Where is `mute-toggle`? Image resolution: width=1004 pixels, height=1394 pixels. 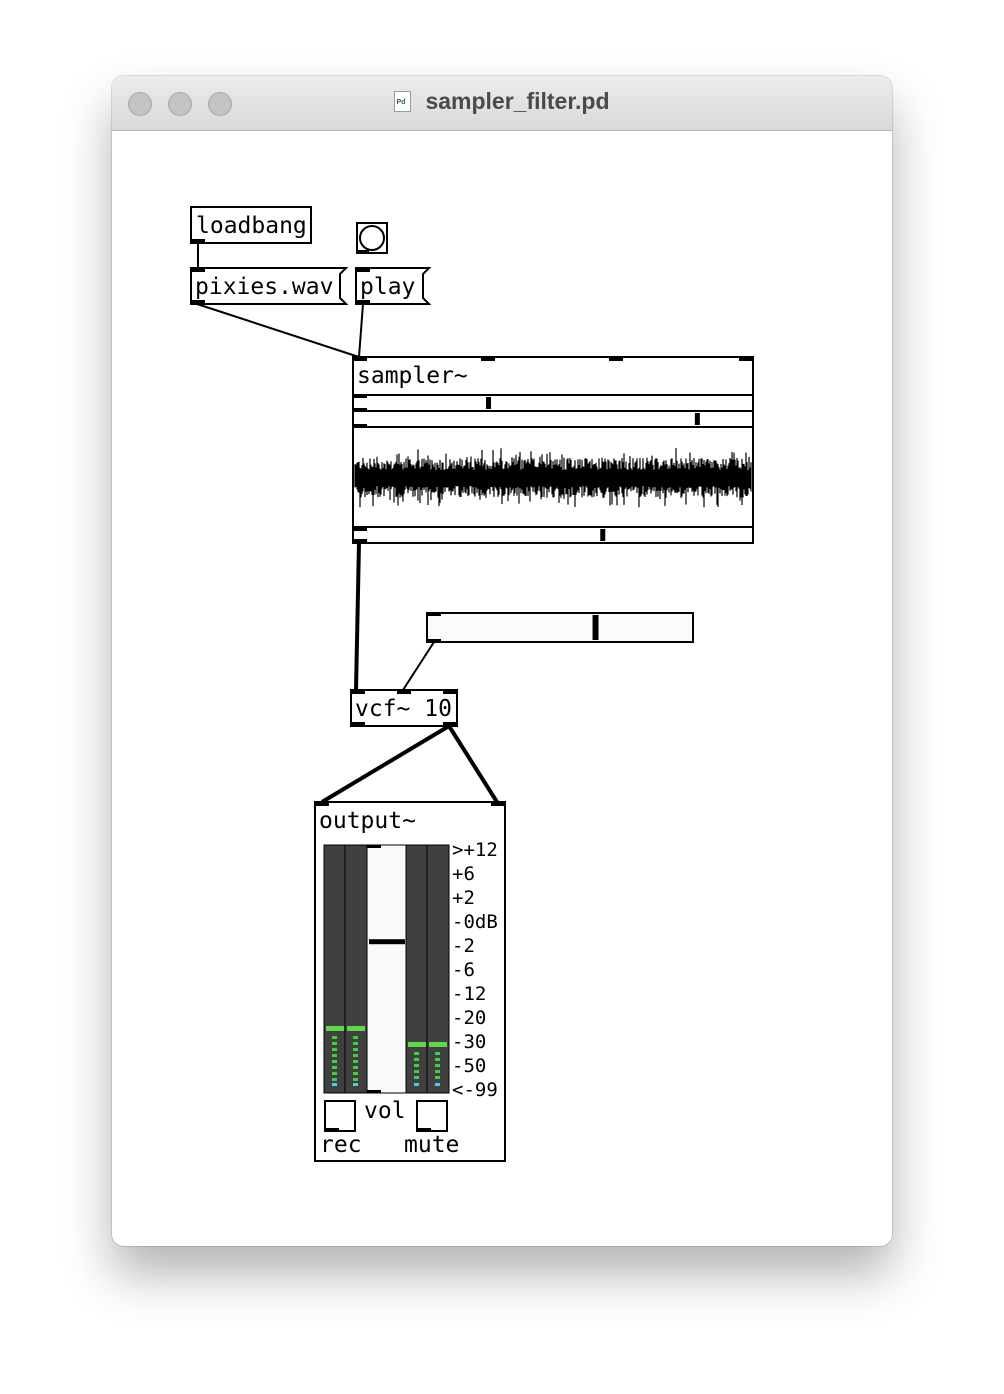
mute-toggle is located at coordinates (432, 1116).